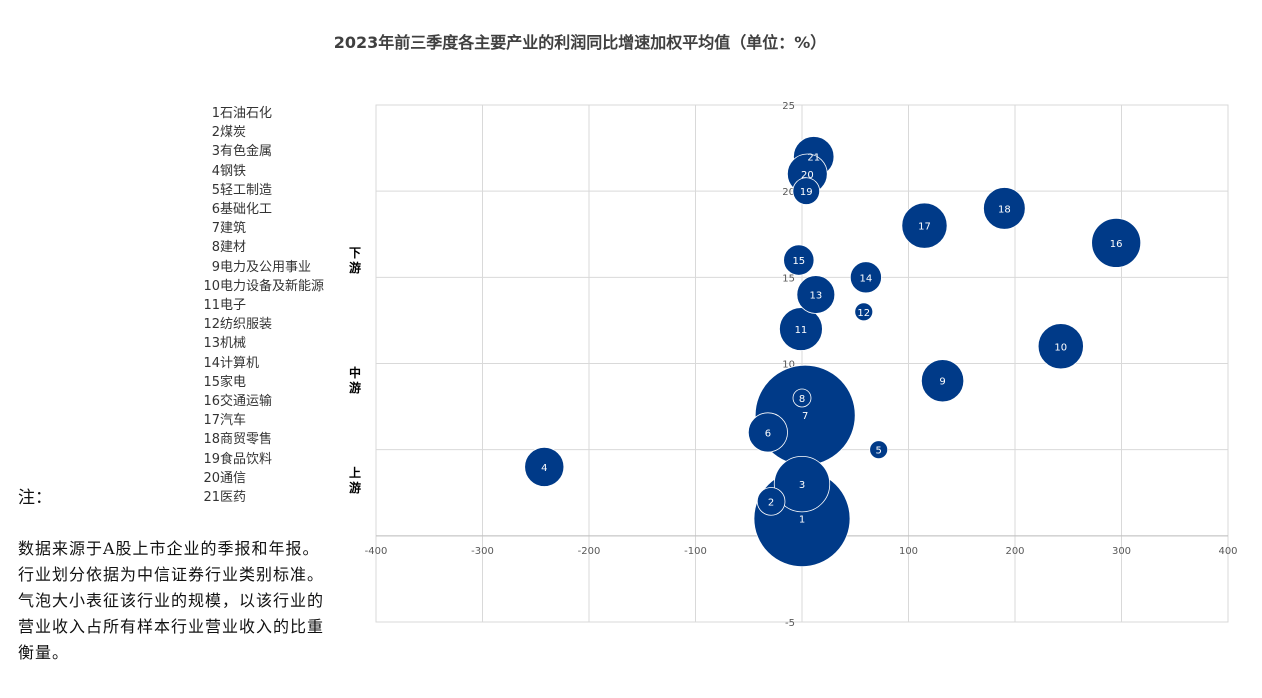  What do you see at coordinates (233, 306) in the screenshot?
I see `legend-item-name: 电子` at bounding box center [233, 306].